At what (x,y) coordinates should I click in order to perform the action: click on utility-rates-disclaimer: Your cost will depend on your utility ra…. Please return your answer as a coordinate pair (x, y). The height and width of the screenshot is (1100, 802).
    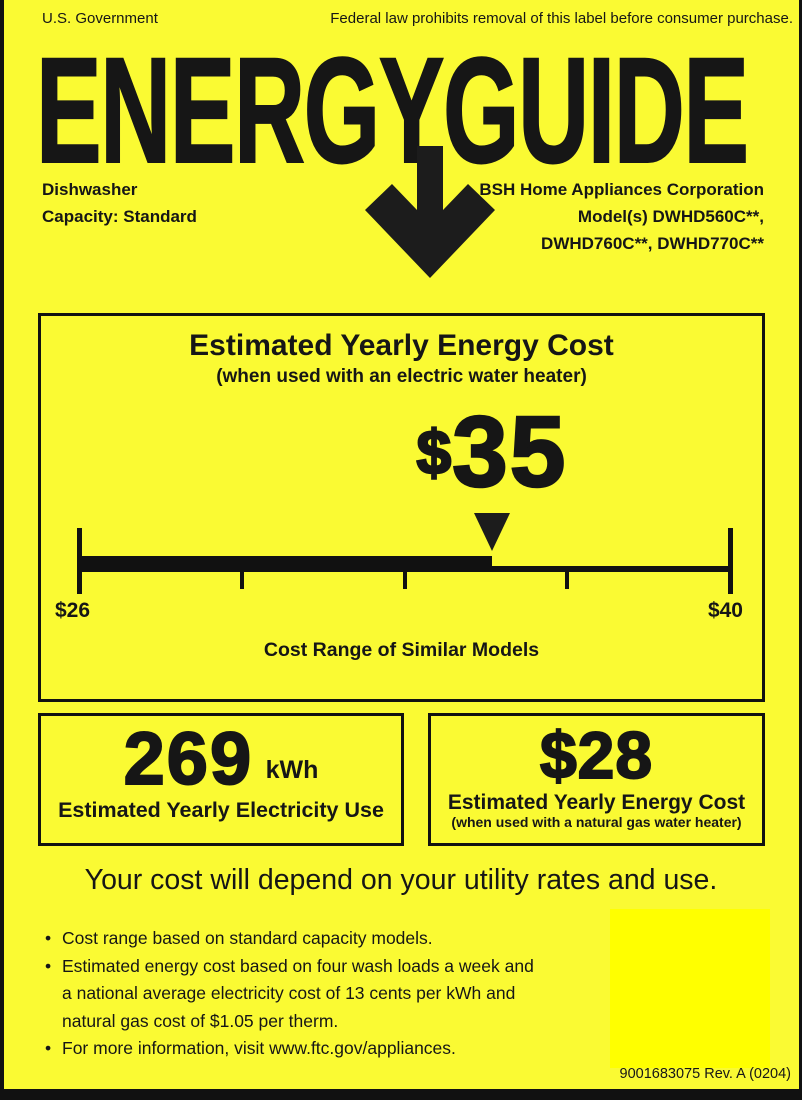
    Looking at the image, I should click on (401, 880).